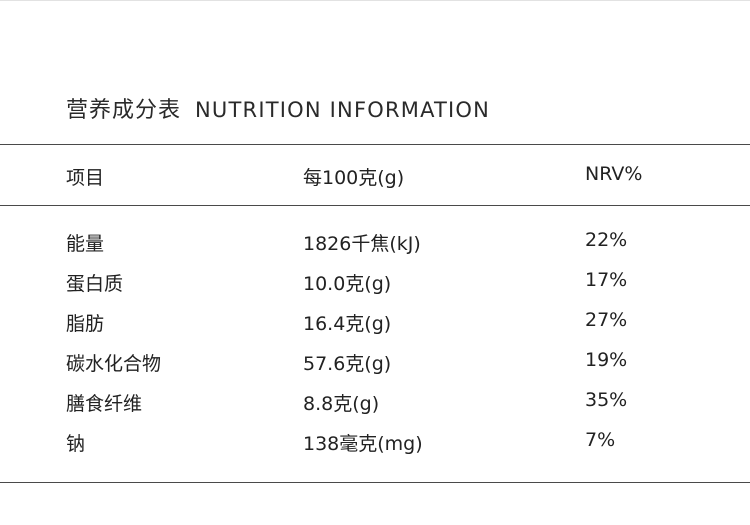  Describe the element at coordinates (95, 284) in the screenshot. I see `row-item: 蛋白质` at that location.